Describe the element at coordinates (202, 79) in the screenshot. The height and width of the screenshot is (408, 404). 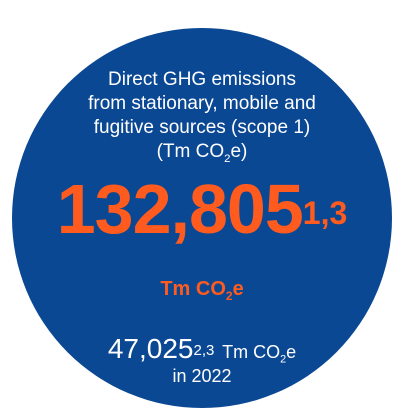
I see `description-line: Direct GHG emissions` at that location.